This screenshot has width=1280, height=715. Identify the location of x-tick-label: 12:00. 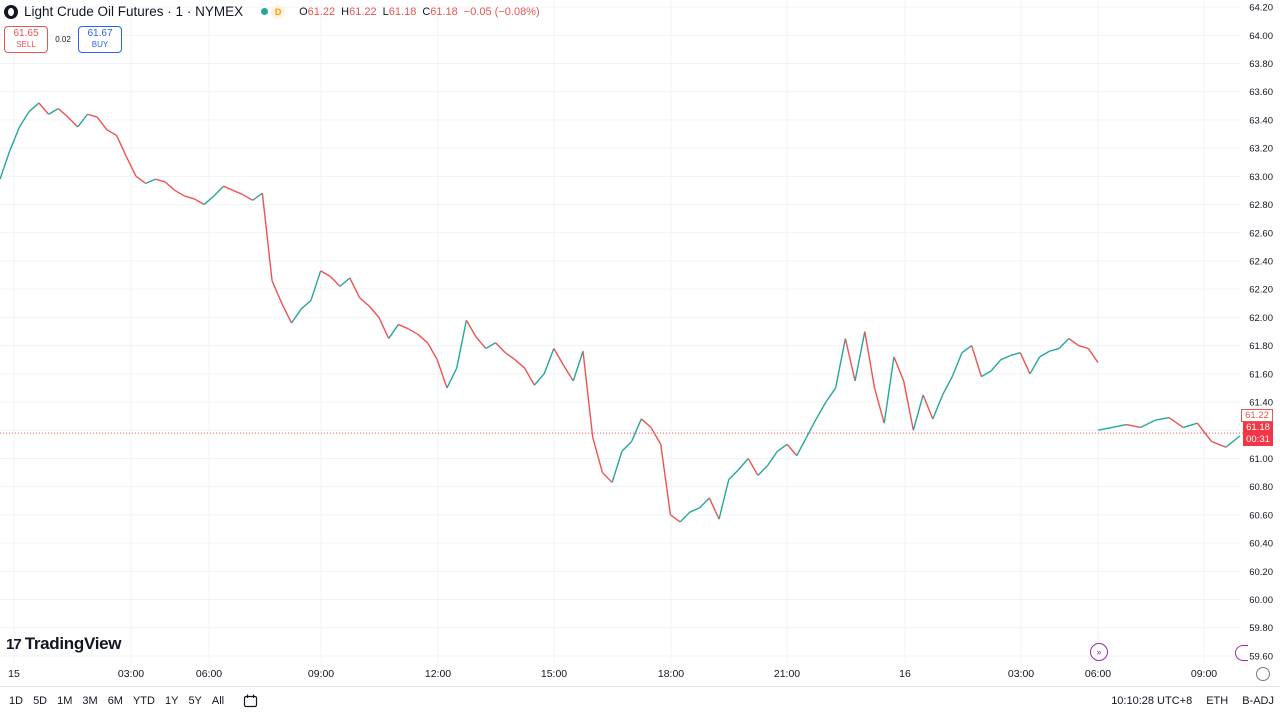
(438, 674).